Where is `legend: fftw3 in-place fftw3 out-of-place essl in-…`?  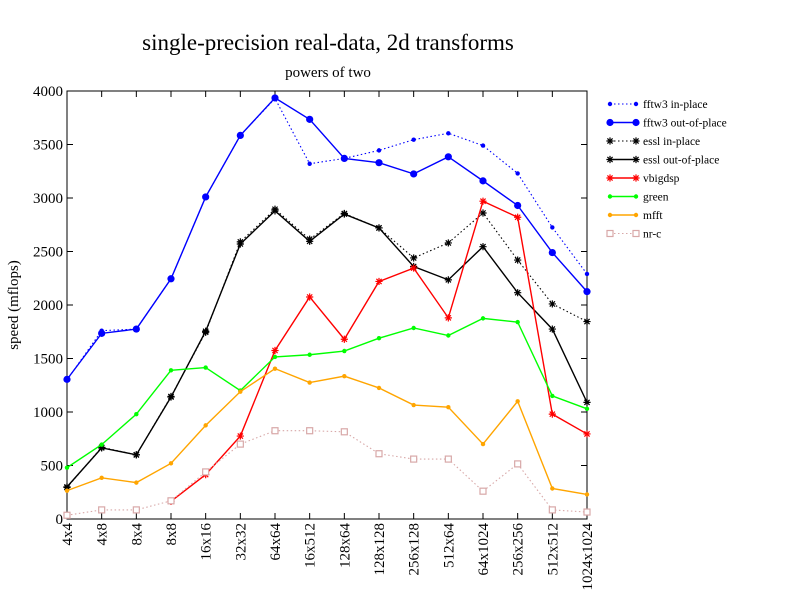 legend: fftw3 in-place fftw3 out-of-place essl in-… is located at coordinates (666, 170).